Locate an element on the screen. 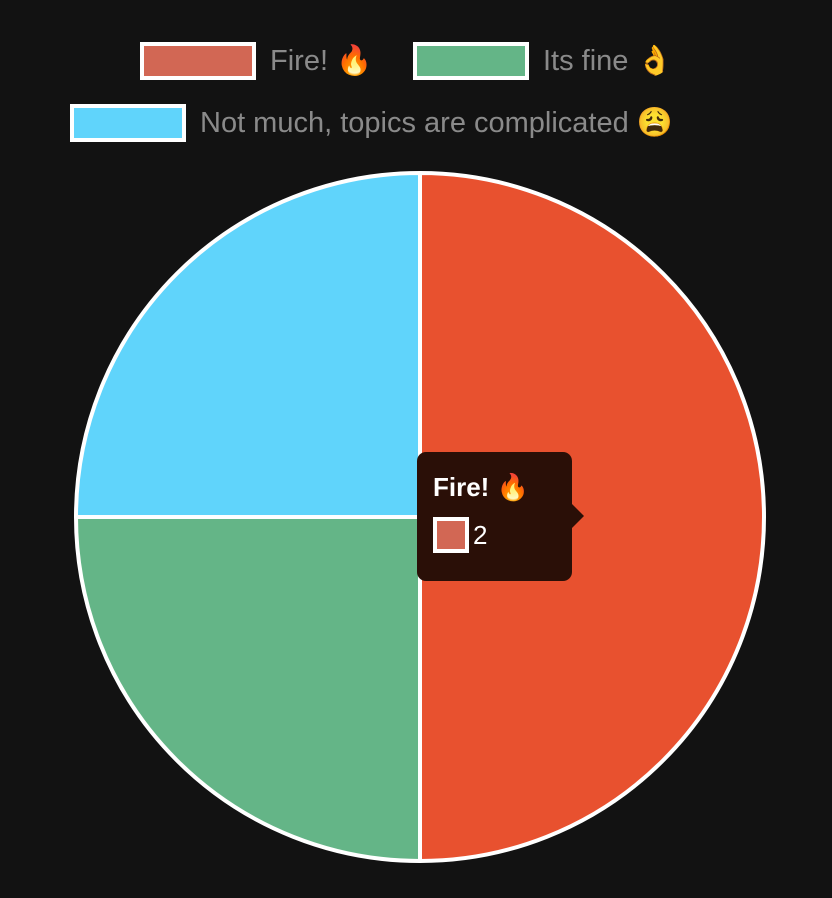  legend-label-not-much: Not much, topics are complicated 😩 is located at coordinates (436, 123).